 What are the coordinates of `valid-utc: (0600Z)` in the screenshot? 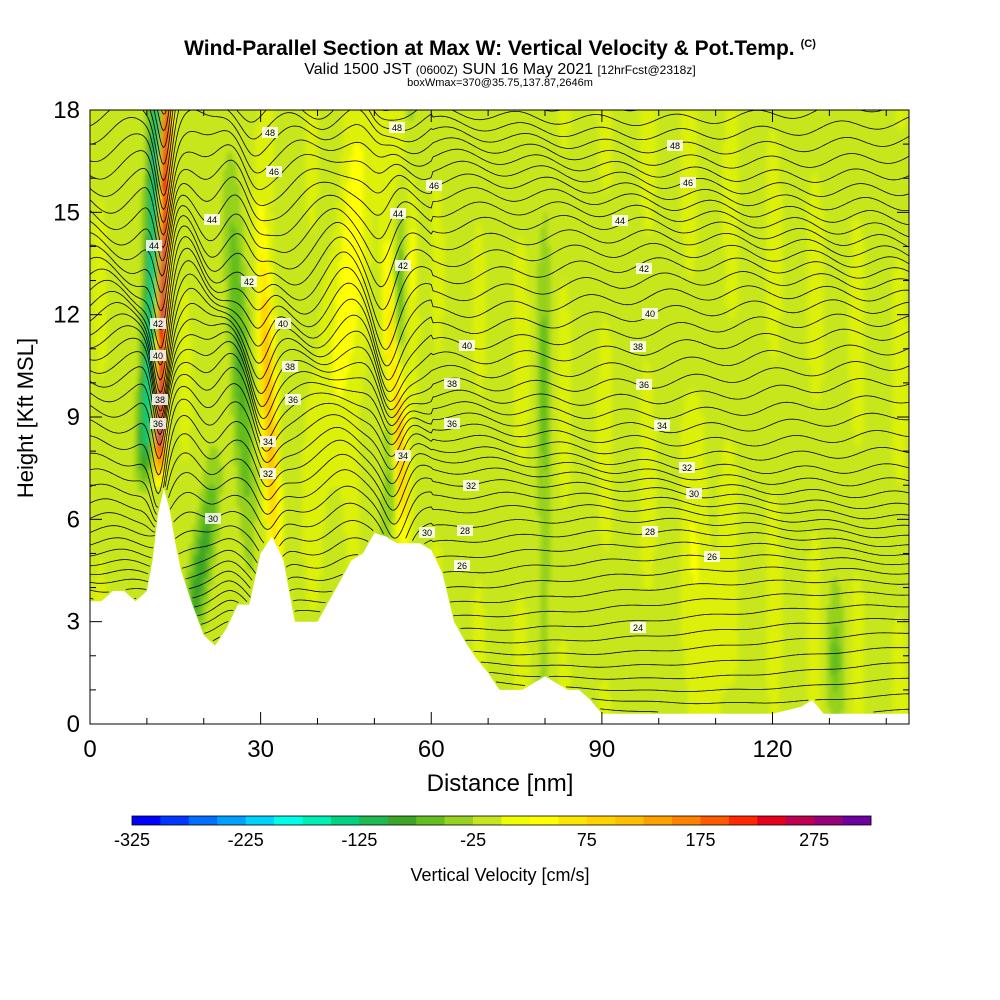 It's located at (437, 70).